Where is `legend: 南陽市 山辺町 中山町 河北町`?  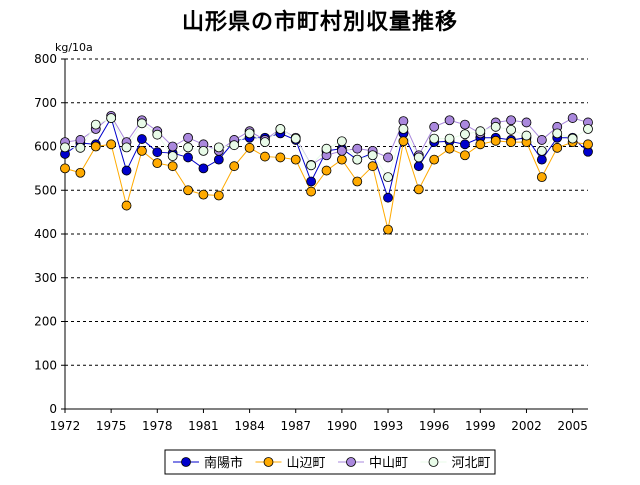 legend: 南陽市 山辺町 中山町 河北町 is located at coordinates (330, 462).